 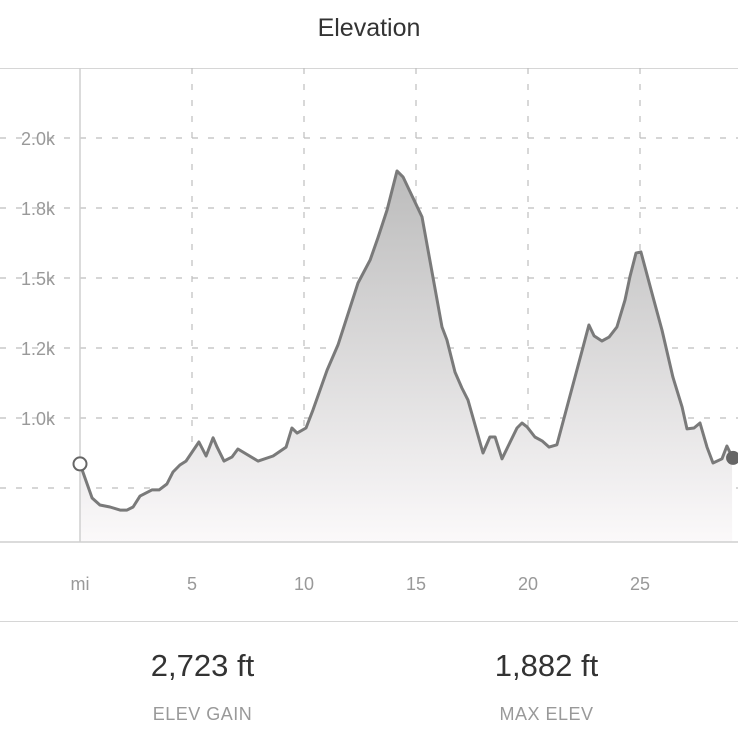 I want to click on x-tick-label: 25, so click(x=640, y=584).